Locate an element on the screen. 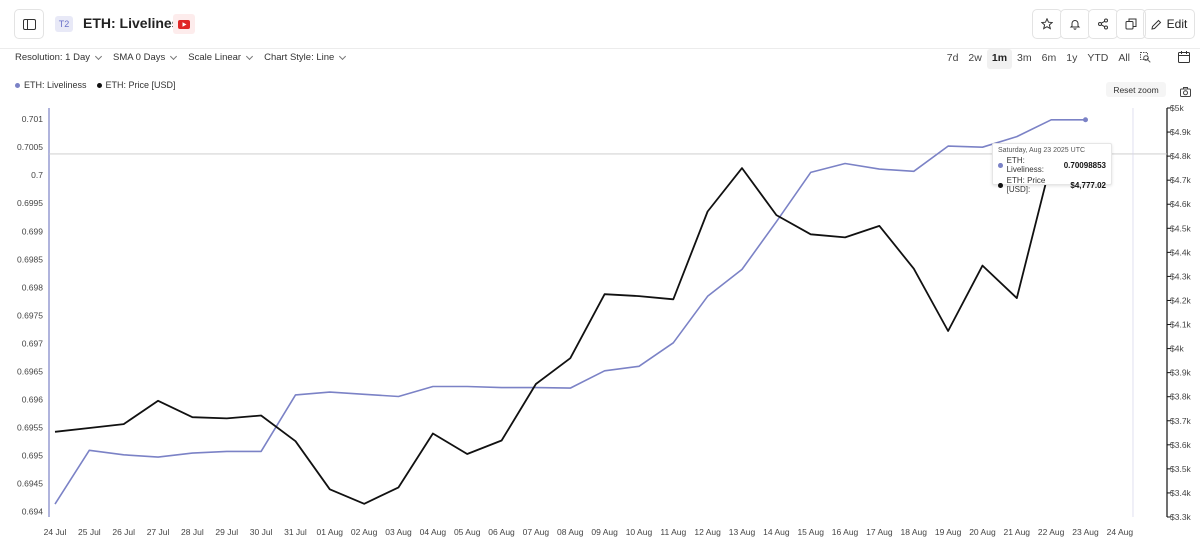 The image size is (1200, 552). left-tick-label: 0.698 is located at coordinates (33, 287).